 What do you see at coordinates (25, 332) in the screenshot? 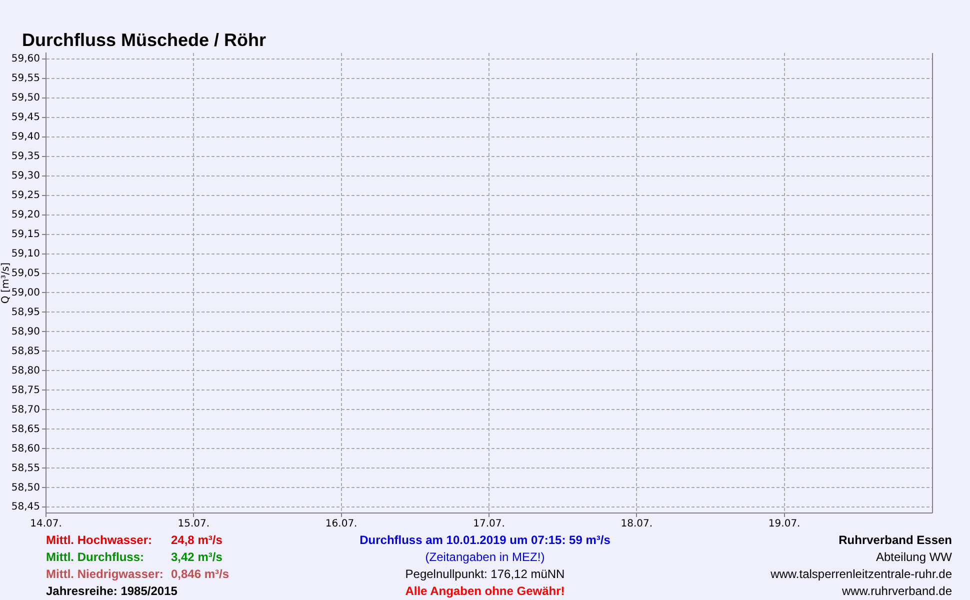
I see `y-tick-label: 58,90` at bounding box center [25, 332].